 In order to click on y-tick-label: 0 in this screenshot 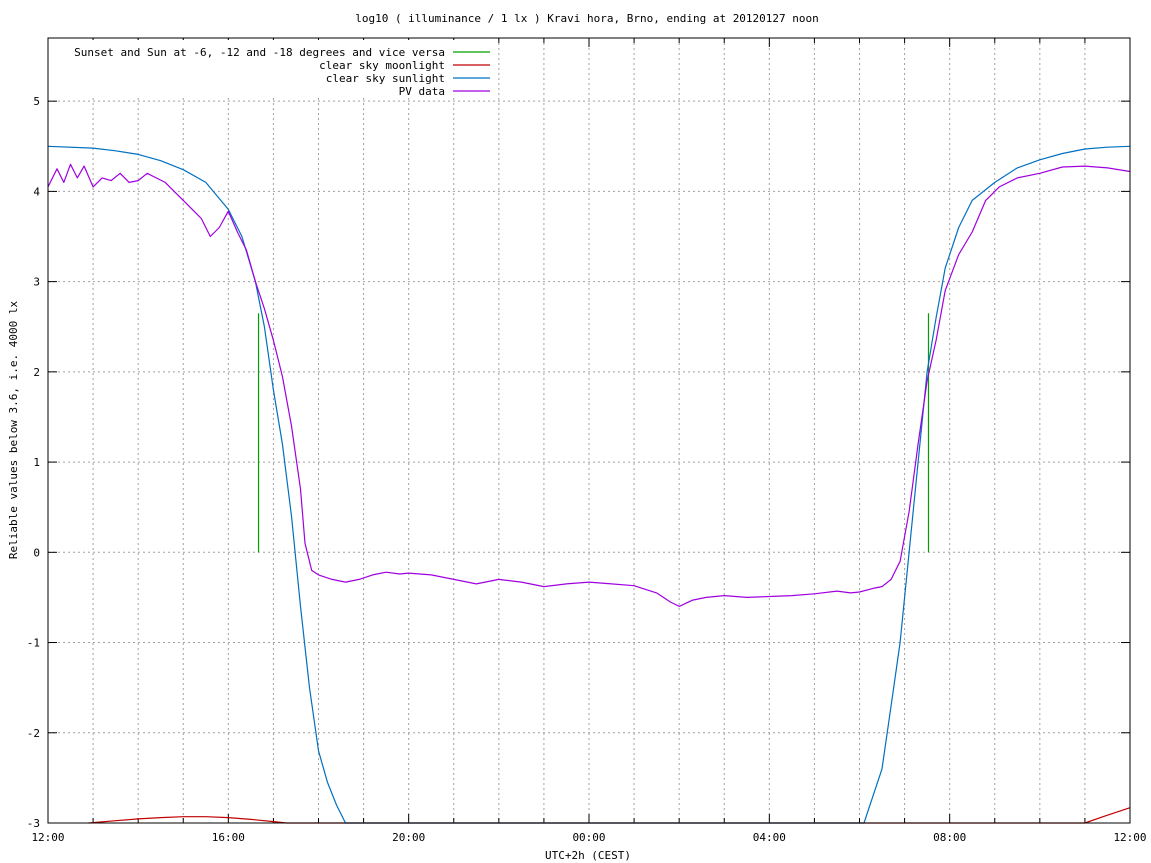, I will do `click(36, 552)`.